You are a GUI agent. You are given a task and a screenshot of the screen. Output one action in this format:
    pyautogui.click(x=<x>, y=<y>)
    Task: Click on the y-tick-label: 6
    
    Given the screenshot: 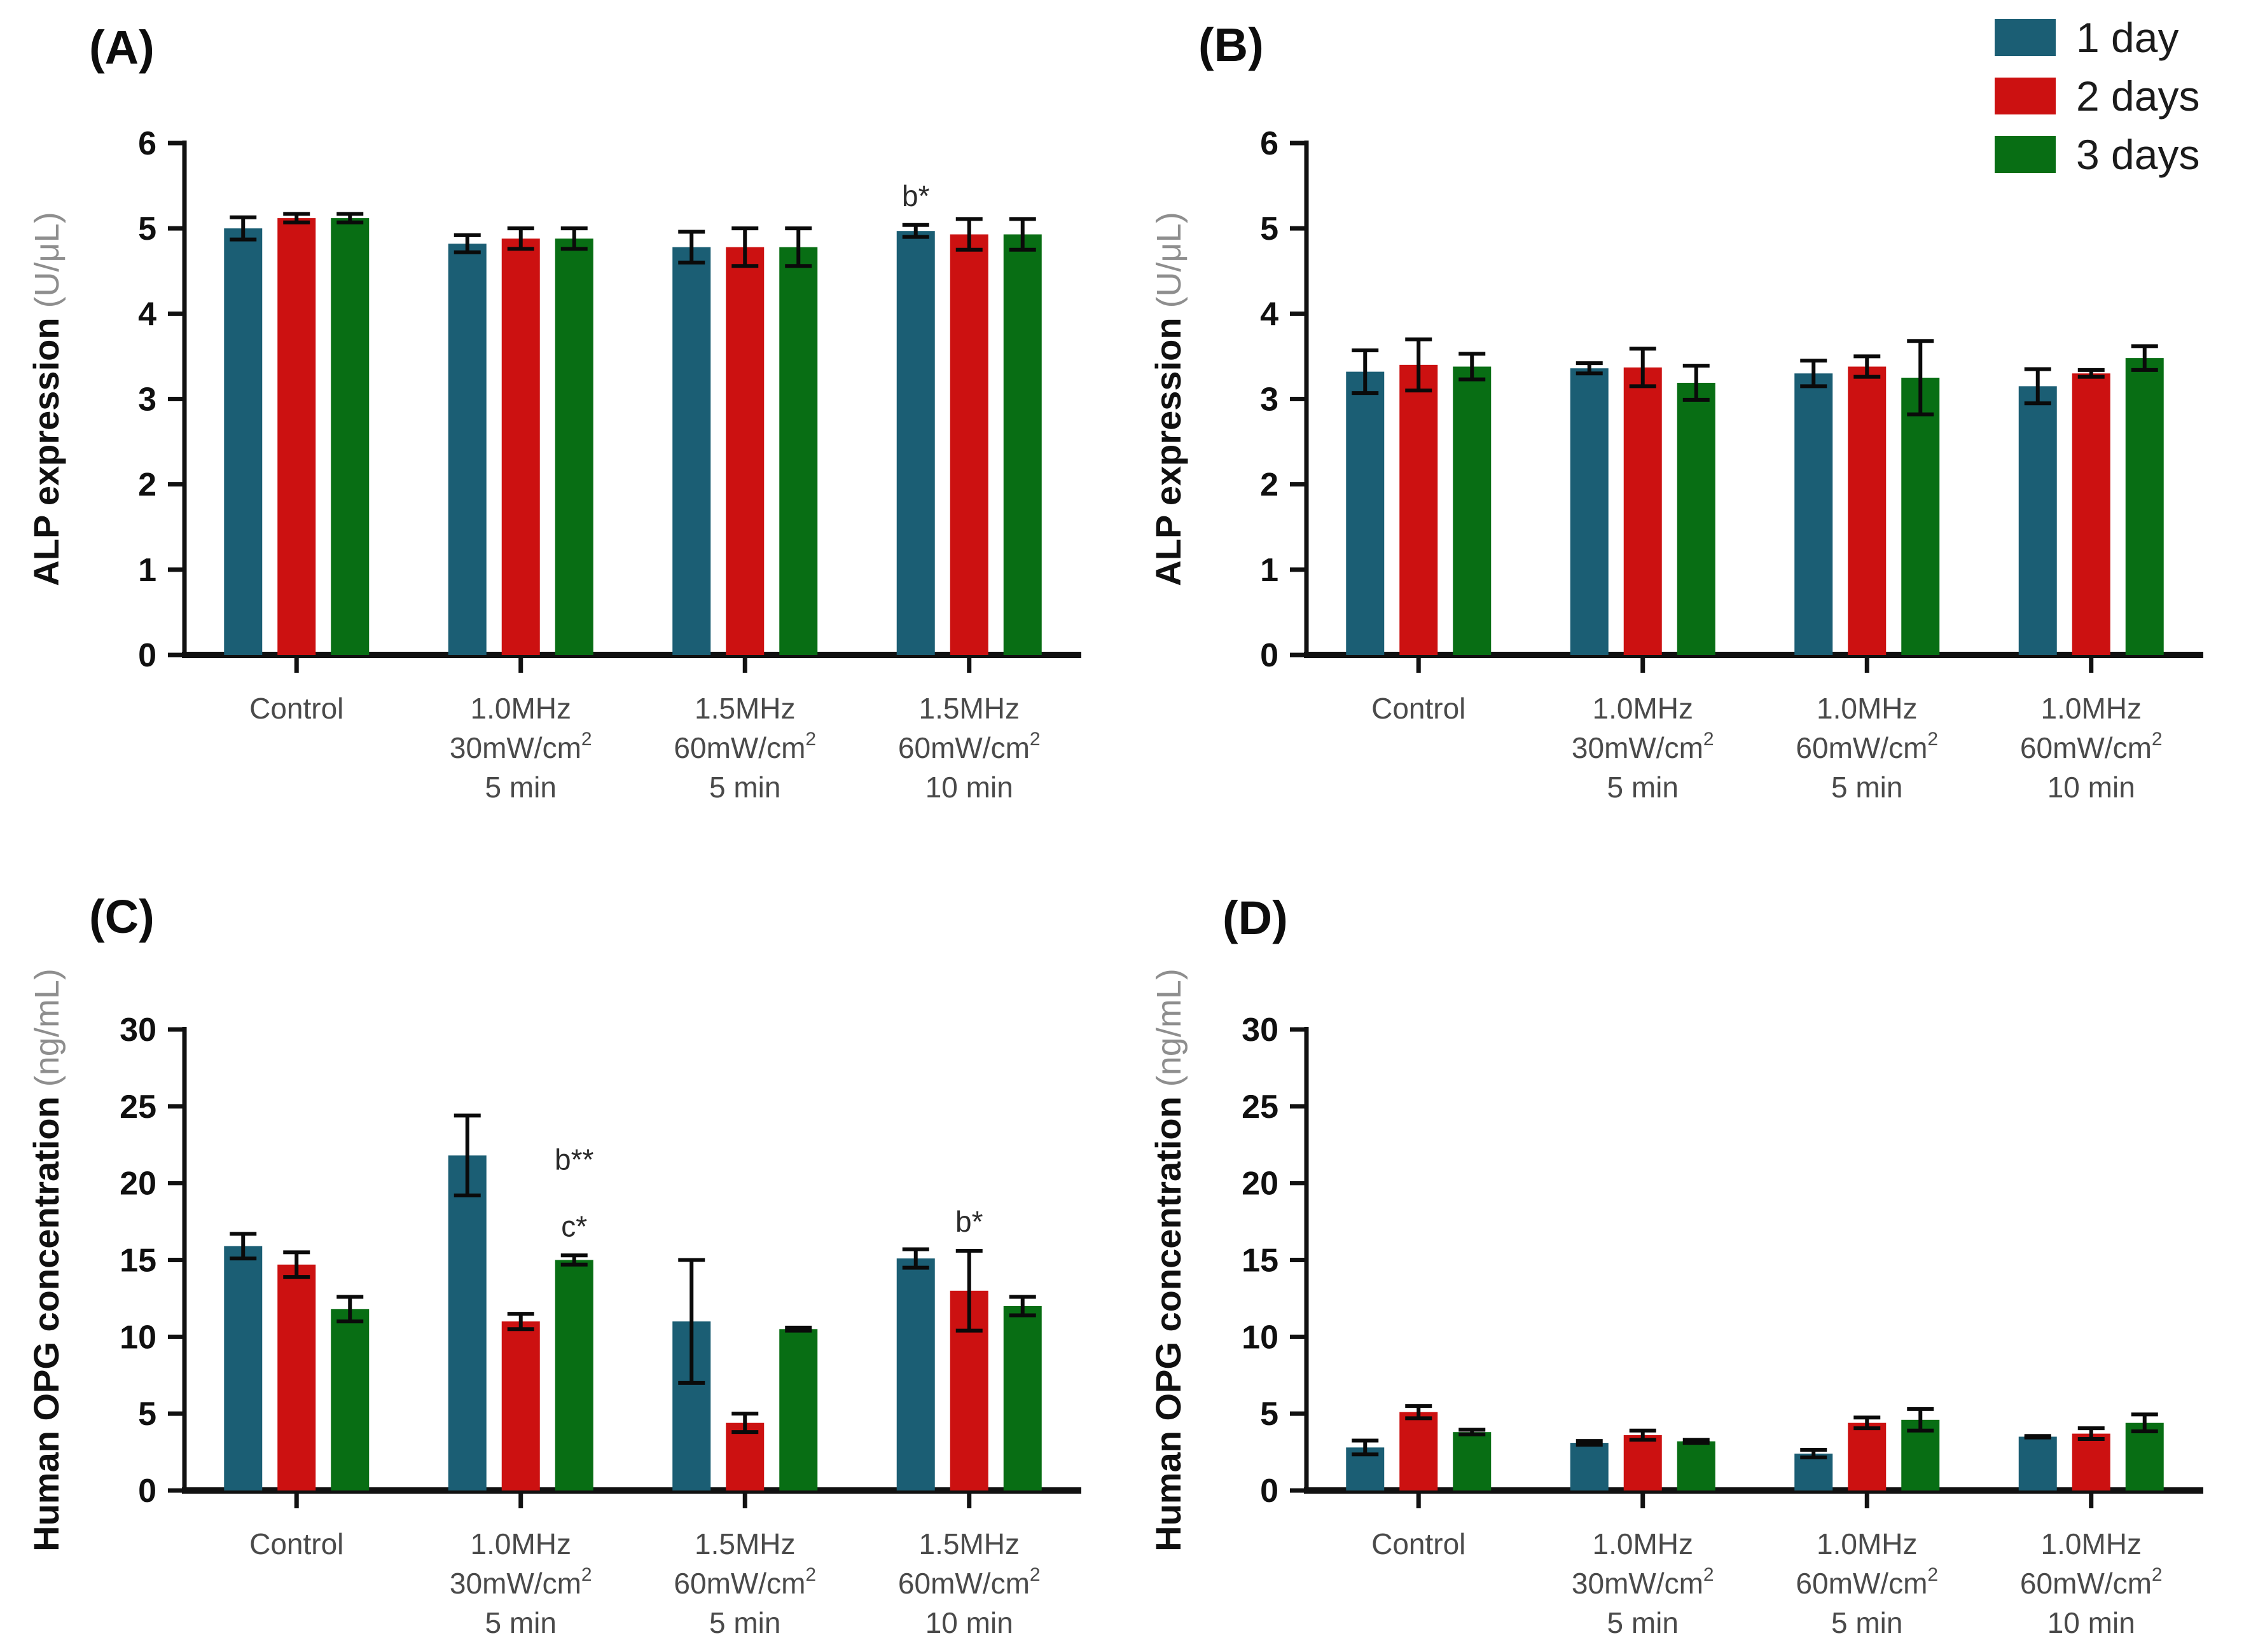 What is the action you would take?
    pyautogui.click(x=1269, y=143)
    